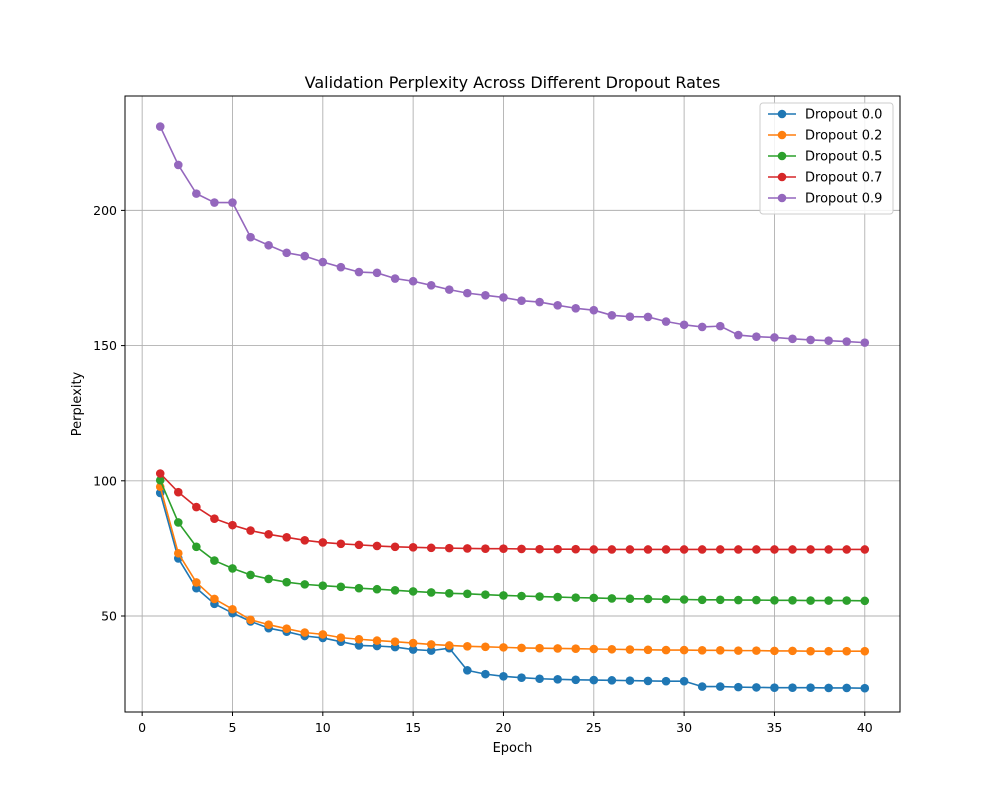 This screenshot has width=1000, height=800. Describe the element at coordinates (774, 727) in the screenshot. I see `x-tick-label: 35` at that location.